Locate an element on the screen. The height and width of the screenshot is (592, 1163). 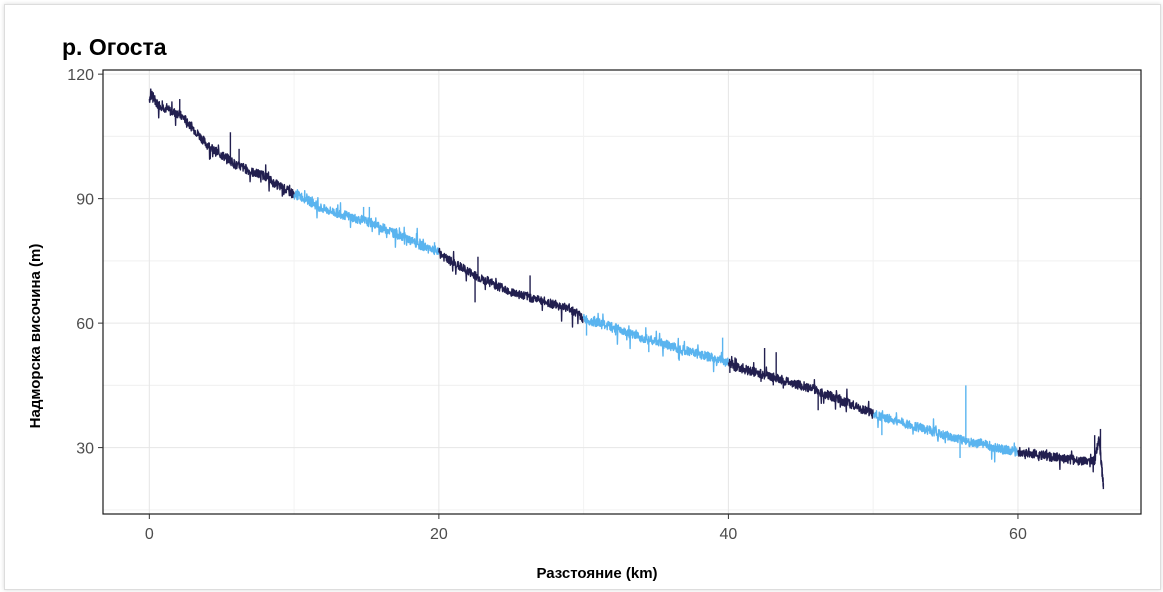
y-tick-label: 120 is located at coordinates (80, 75).